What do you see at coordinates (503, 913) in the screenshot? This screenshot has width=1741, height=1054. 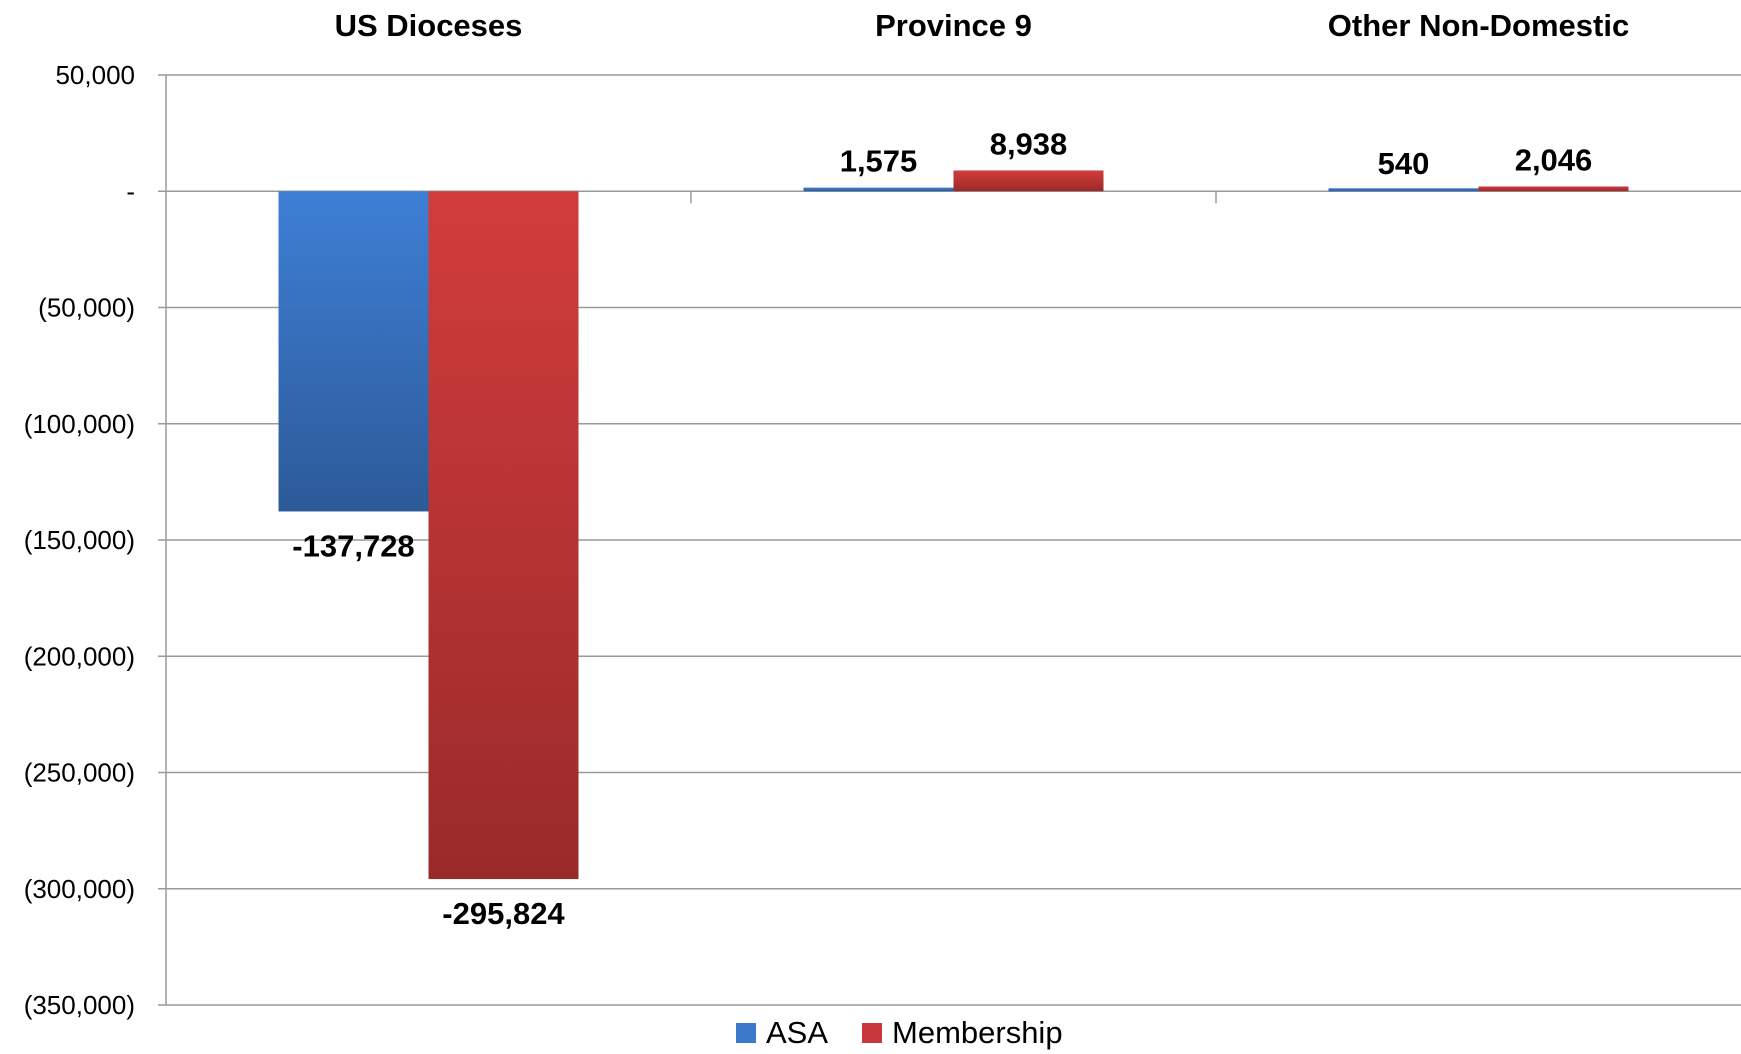 I see `data-label: -295,824` at bounding box center [503, 913].